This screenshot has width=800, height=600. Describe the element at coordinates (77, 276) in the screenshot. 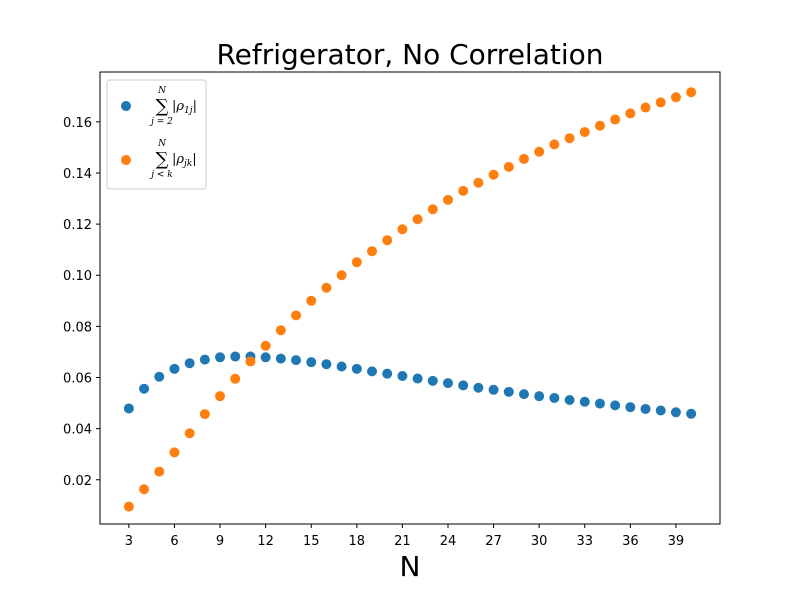

I see `y-tick-label: 0.10` at that location.